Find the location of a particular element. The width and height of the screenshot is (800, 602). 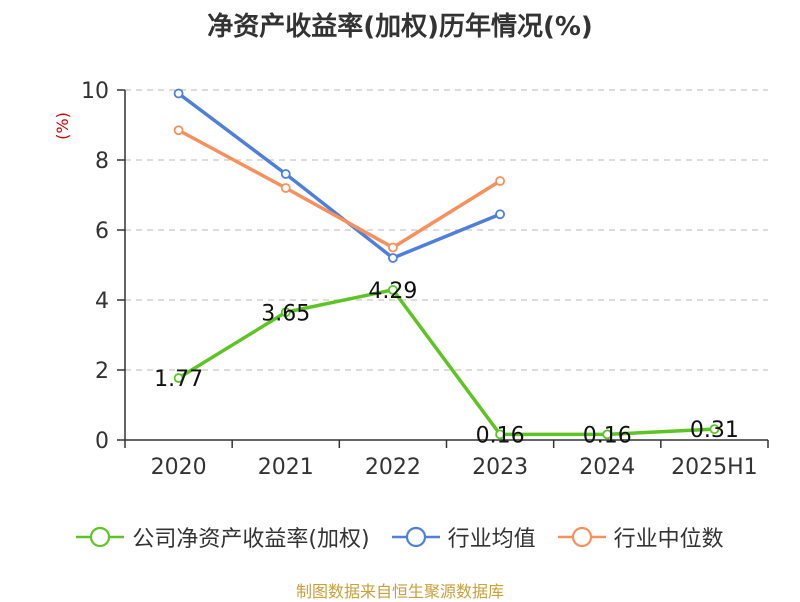

legend-label: 公司净资产收益率(加权) is located at coordinates (251, 539).